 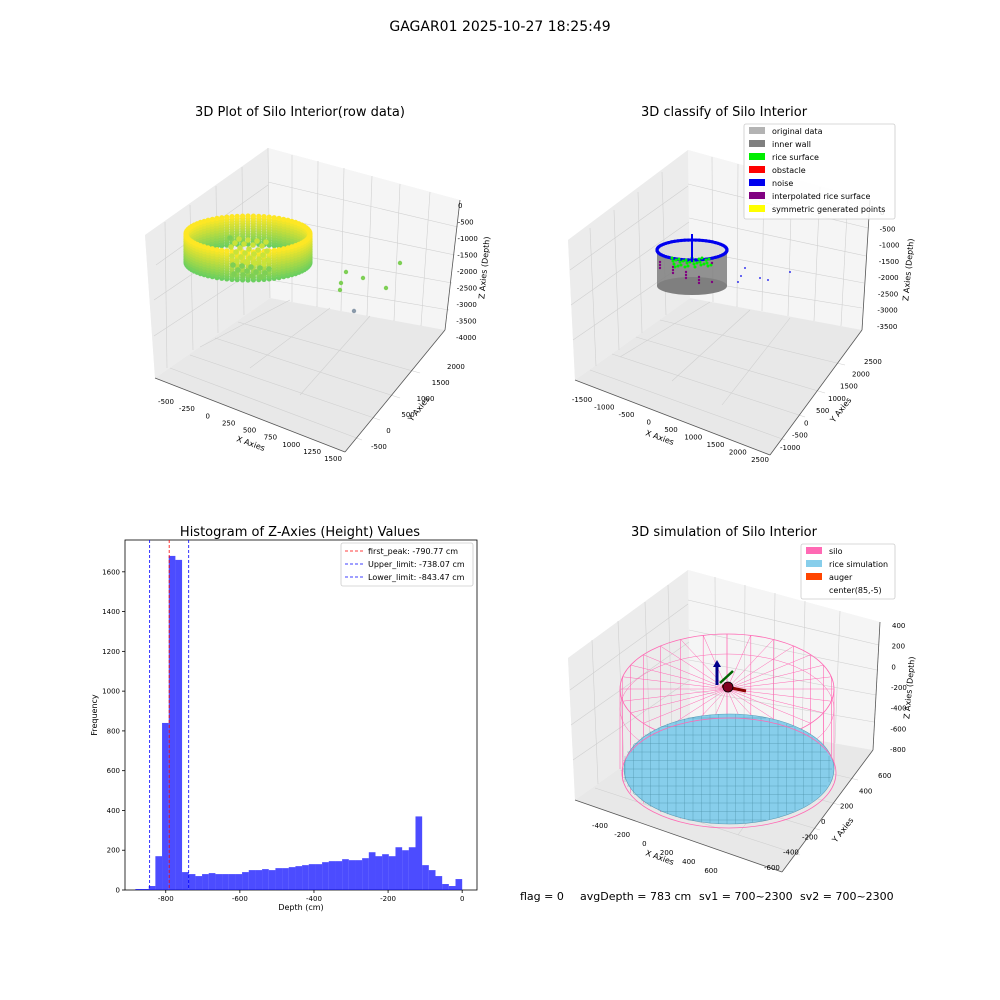 I want to click on classify-z-ticks: 0-500-1000-1500-2000-2500-3000-3500, so click(x=888, y=270).